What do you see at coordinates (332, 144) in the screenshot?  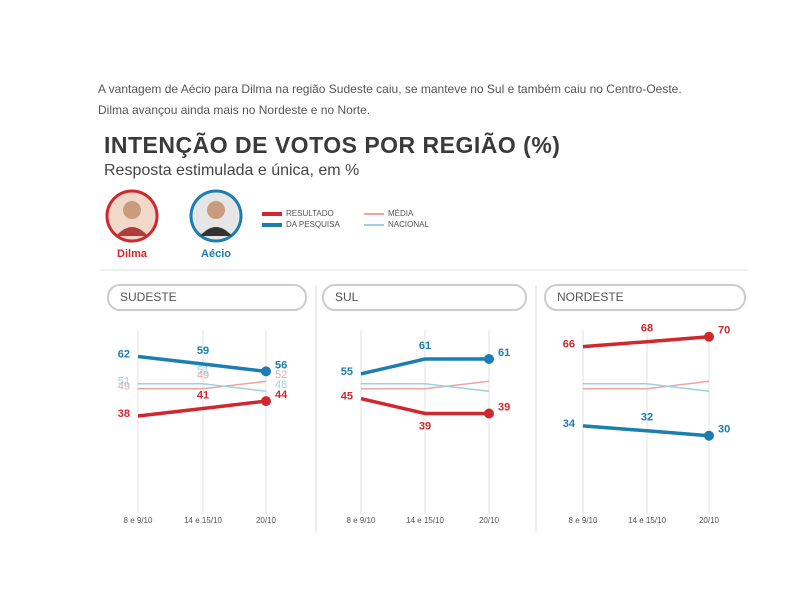 I see `chart-title: INTENÇÃO DE VOTOS POR REGIÃO (%)` at bounding box center [332, 144].